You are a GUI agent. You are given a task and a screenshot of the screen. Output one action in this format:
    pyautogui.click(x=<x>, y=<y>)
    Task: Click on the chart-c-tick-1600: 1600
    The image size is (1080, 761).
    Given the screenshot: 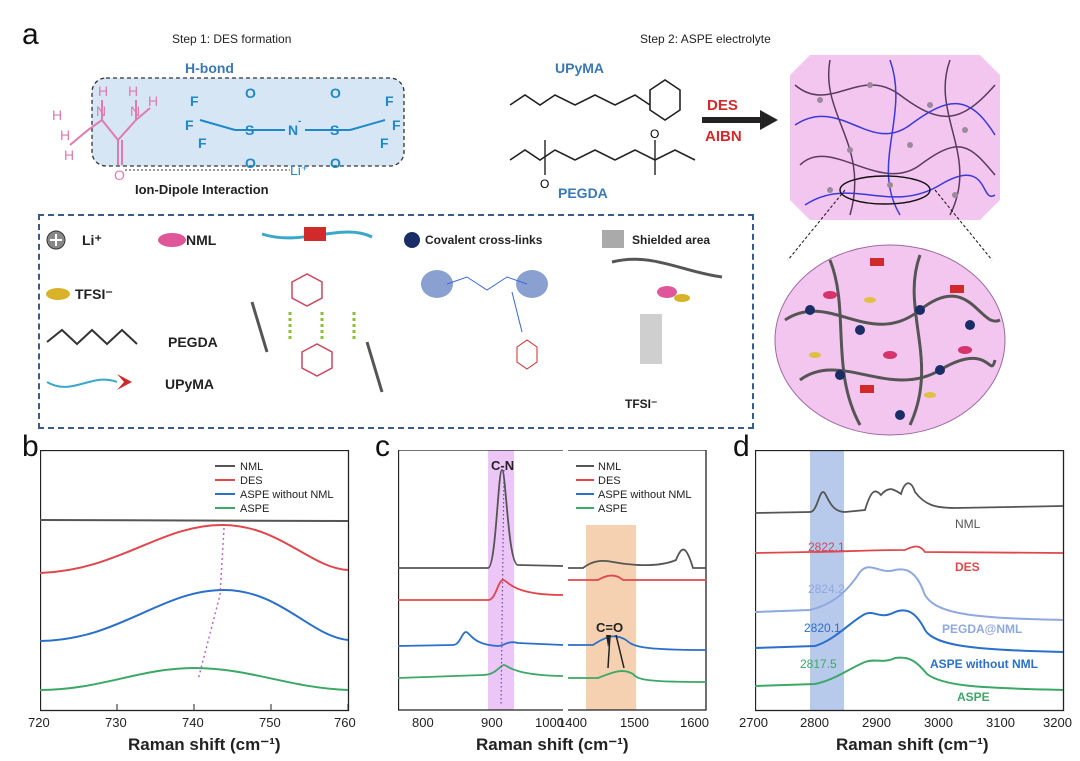 What is the action you would take?
    pyautogui.click(x=694, y=722)
    